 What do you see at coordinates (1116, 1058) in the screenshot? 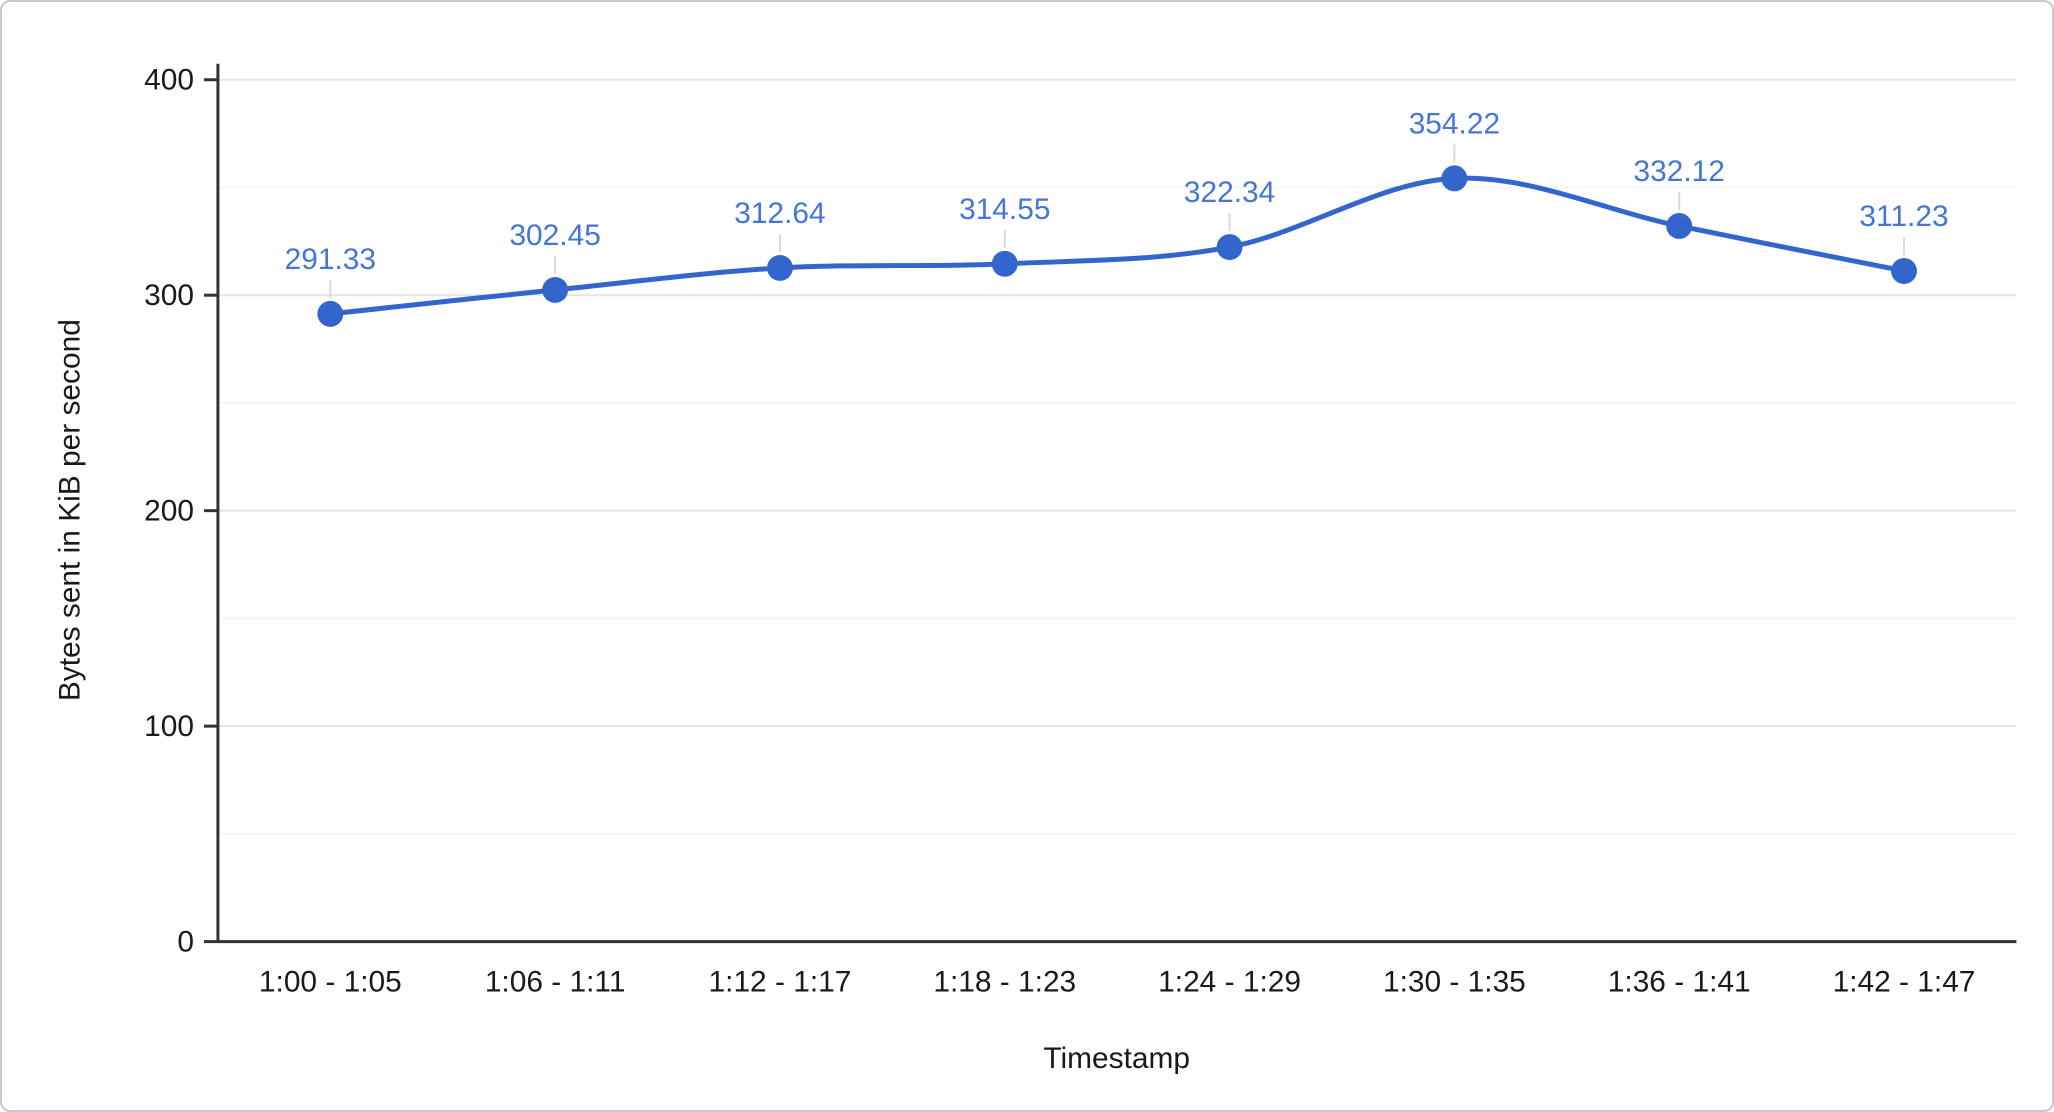
I see `x-axis-title: Timestamp` at bounding box center [1116, 1058].